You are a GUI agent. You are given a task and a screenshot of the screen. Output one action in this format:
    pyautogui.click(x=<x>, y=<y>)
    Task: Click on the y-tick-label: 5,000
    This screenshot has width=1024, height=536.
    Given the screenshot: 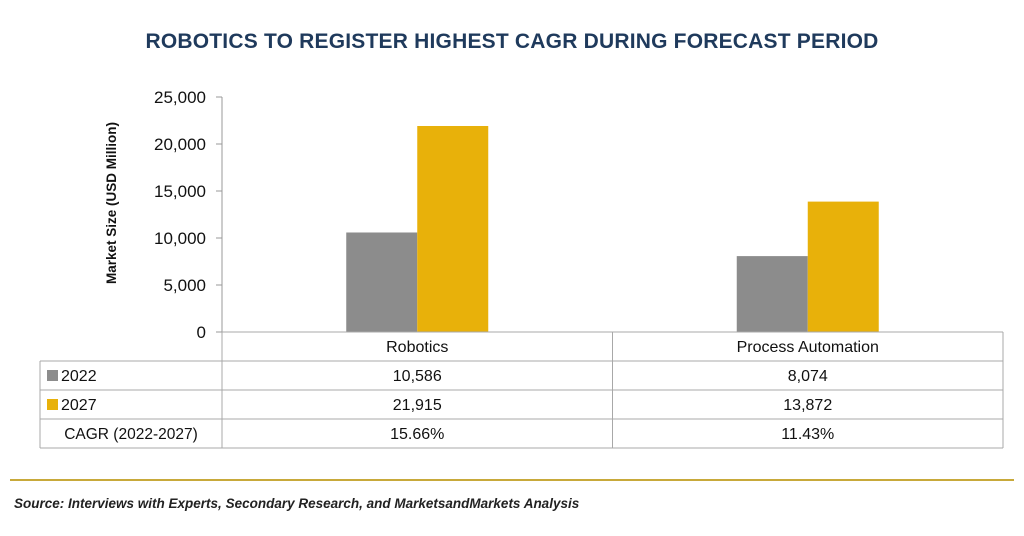 What is the action you would take?
    pyautogui.click(x=184, y=285)
    